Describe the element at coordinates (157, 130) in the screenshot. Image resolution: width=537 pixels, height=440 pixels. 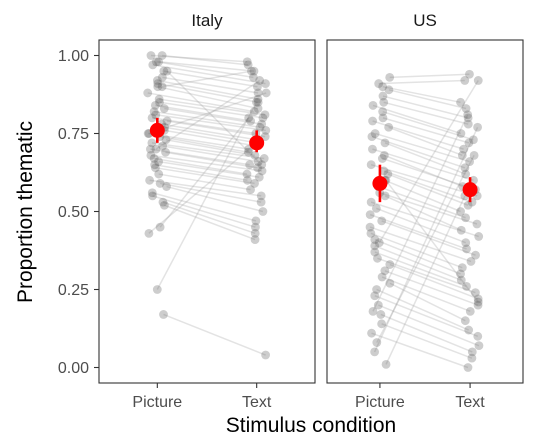
I see `mean-point-picture` at that location.